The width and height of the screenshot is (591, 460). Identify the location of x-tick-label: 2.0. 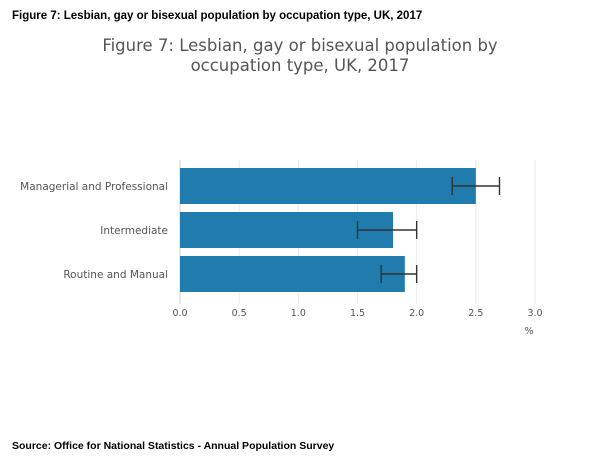
(416, 313).